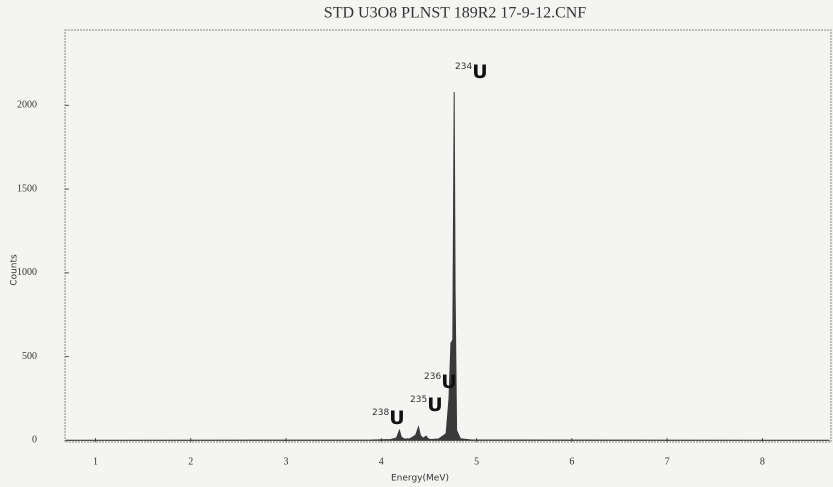 The width and height of the screenshot is (833, 487). What do you see at coordinates (762, 461) in the screenshot?
I see `x-tick-label: 8` at bounding box center [762, 461].